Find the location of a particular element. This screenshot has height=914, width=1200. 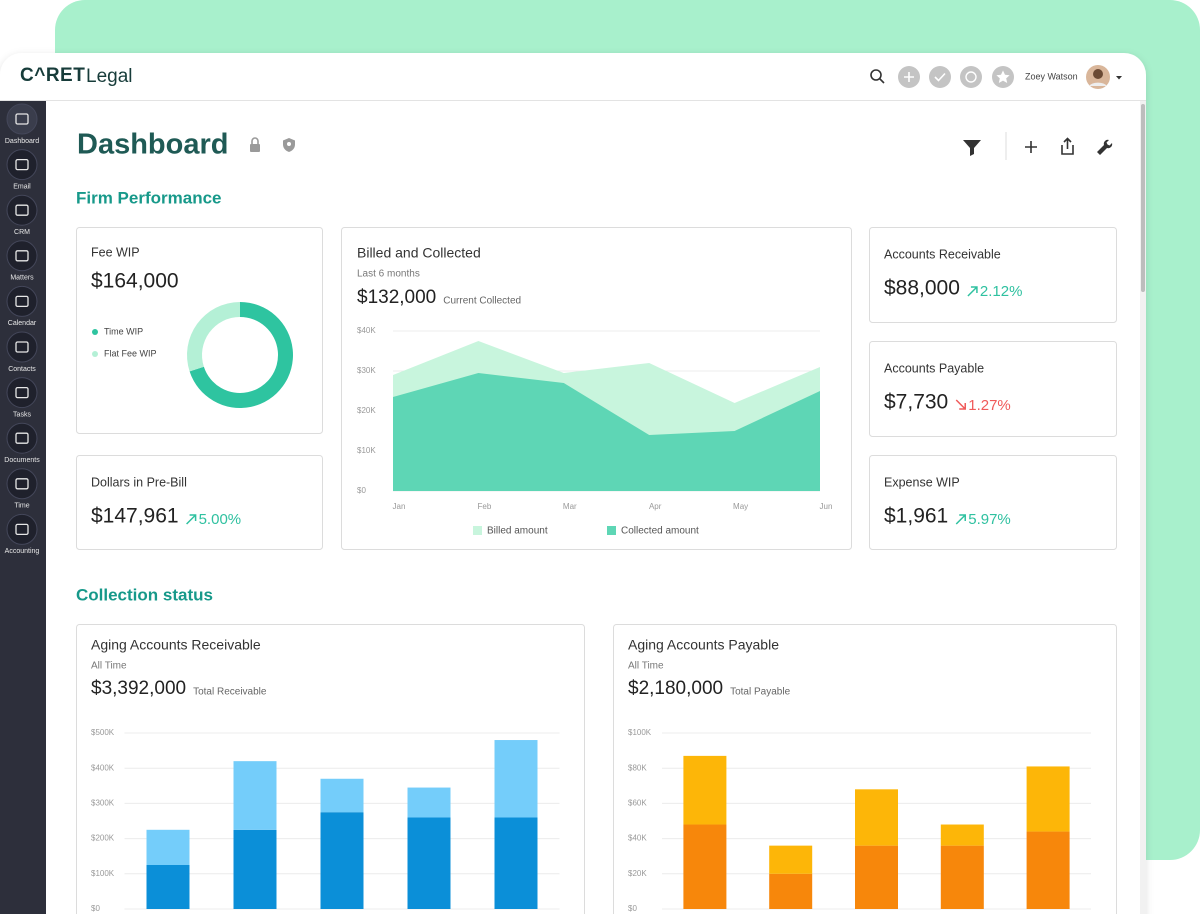

sidebar-item: CRM is located at coordinates (22, 215).